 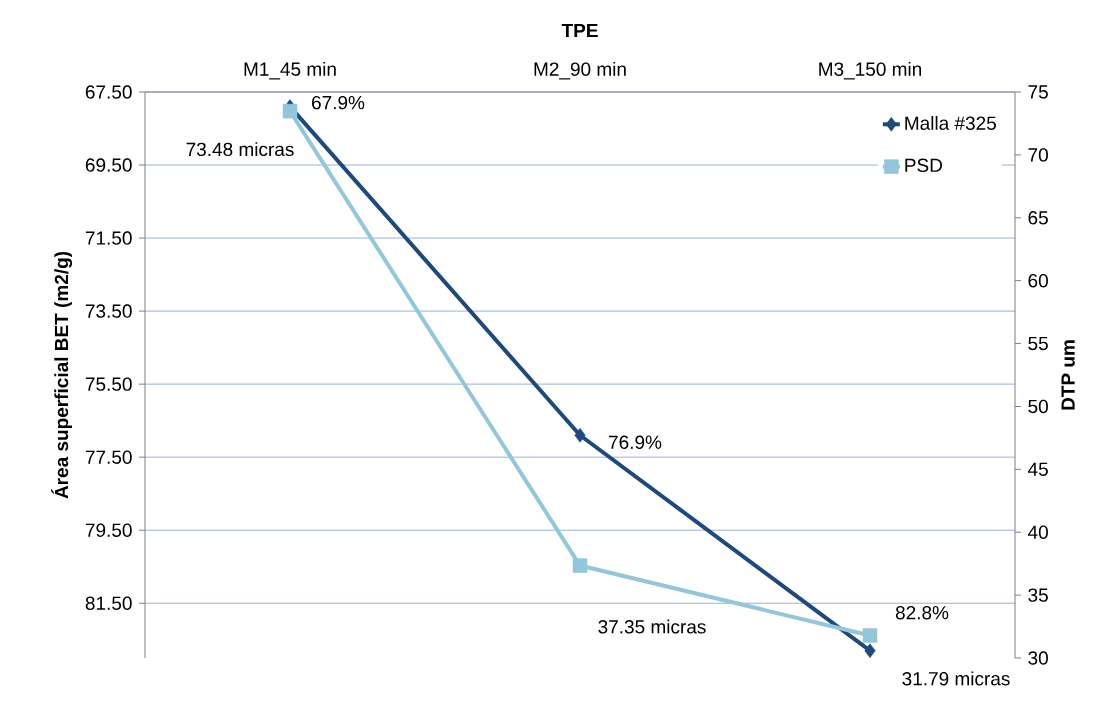 What do you see at coordinates (1038, 155) in the screenshot?
I see `y2-tick-label: 70` at bounding box center [1038, 155].